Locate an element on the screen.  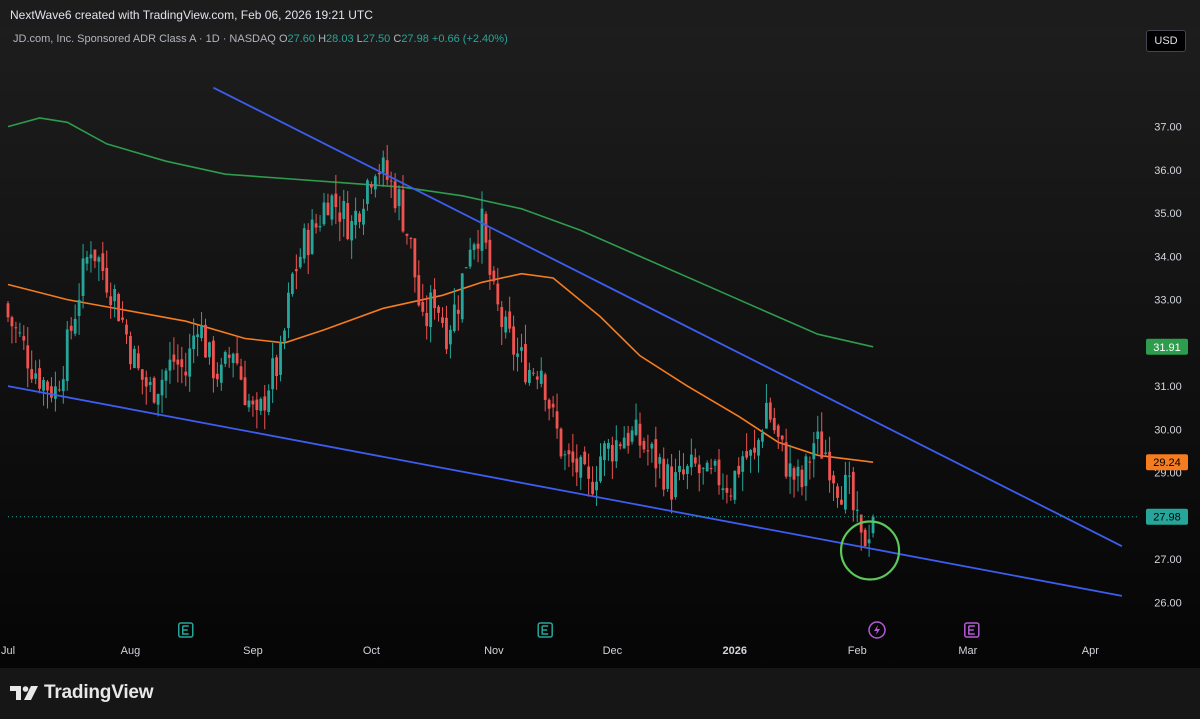
earnings-event-icon is located at coordinates (545, 630).